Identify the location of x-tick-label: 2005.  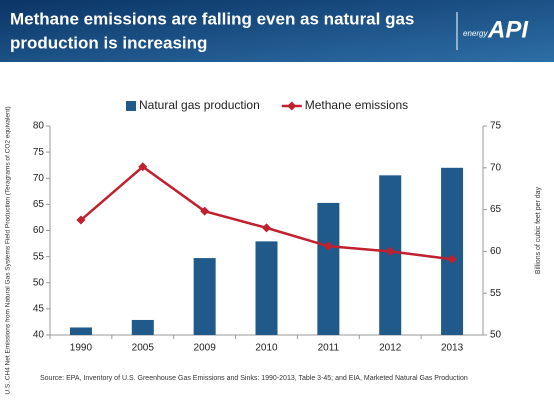
(143, 348).